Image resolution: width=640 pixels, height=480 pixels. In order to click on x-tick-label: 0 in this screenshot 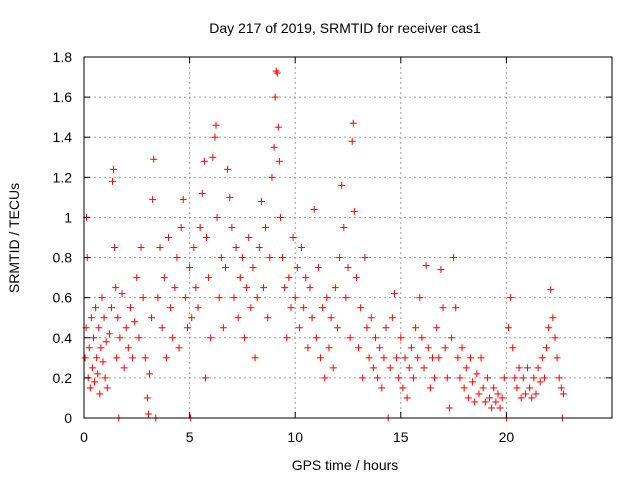, I will do `click(84, 437)`.